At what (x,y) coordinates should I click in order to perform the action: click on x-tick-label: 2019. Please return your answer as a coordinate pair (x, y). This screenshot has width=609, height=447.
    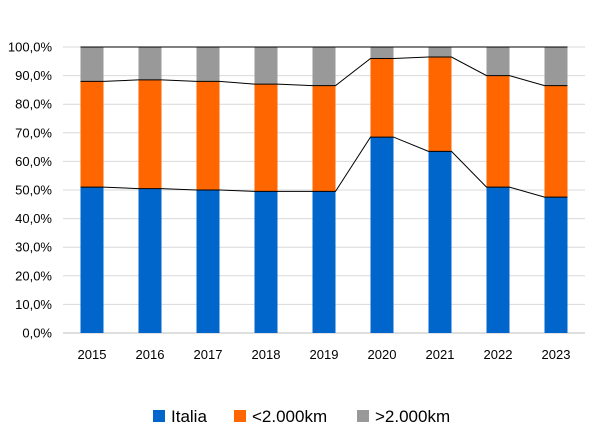
    Looking at the image, I should click on (324, 354).